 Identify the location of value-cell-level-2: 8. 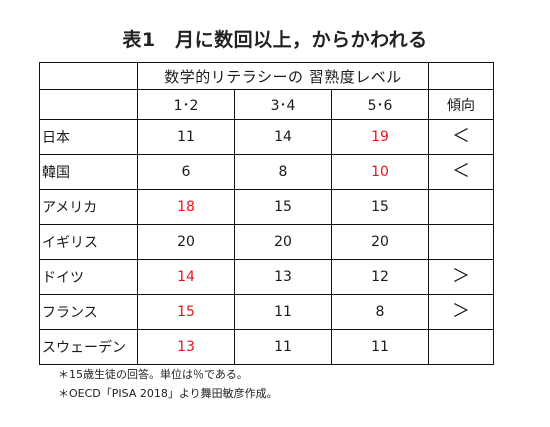
(283, 172).